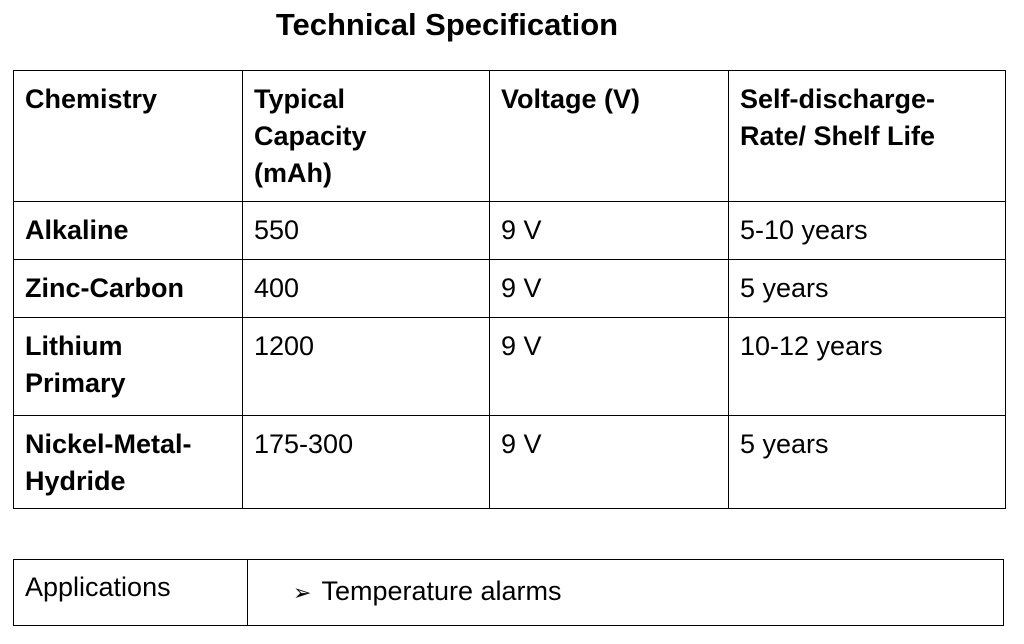 The image size is (1024, 644). Describe the element at coordinates (447, 24) in the screenshot. I see `title: Technical Specification` at that location.